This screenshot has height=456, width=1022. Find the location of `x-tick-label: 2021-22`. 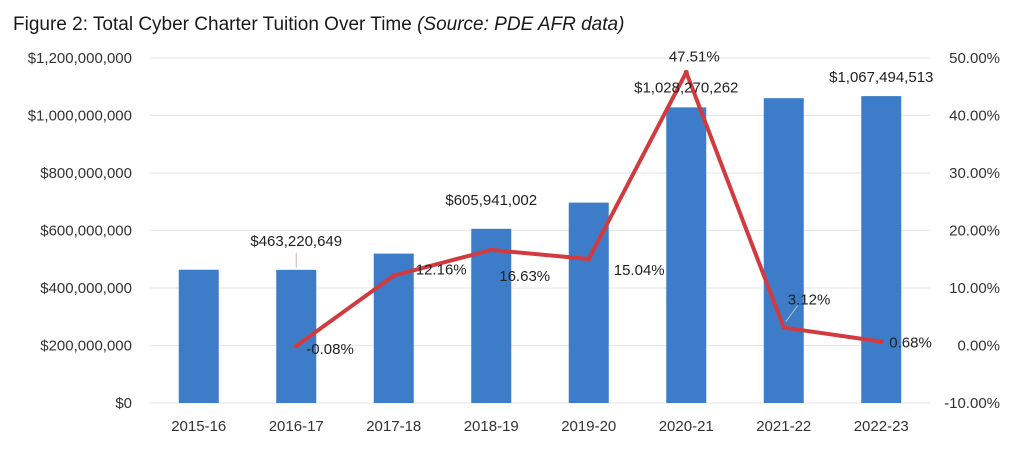

x-tick-label: 2021-22 is located at coordinates (783, 426).